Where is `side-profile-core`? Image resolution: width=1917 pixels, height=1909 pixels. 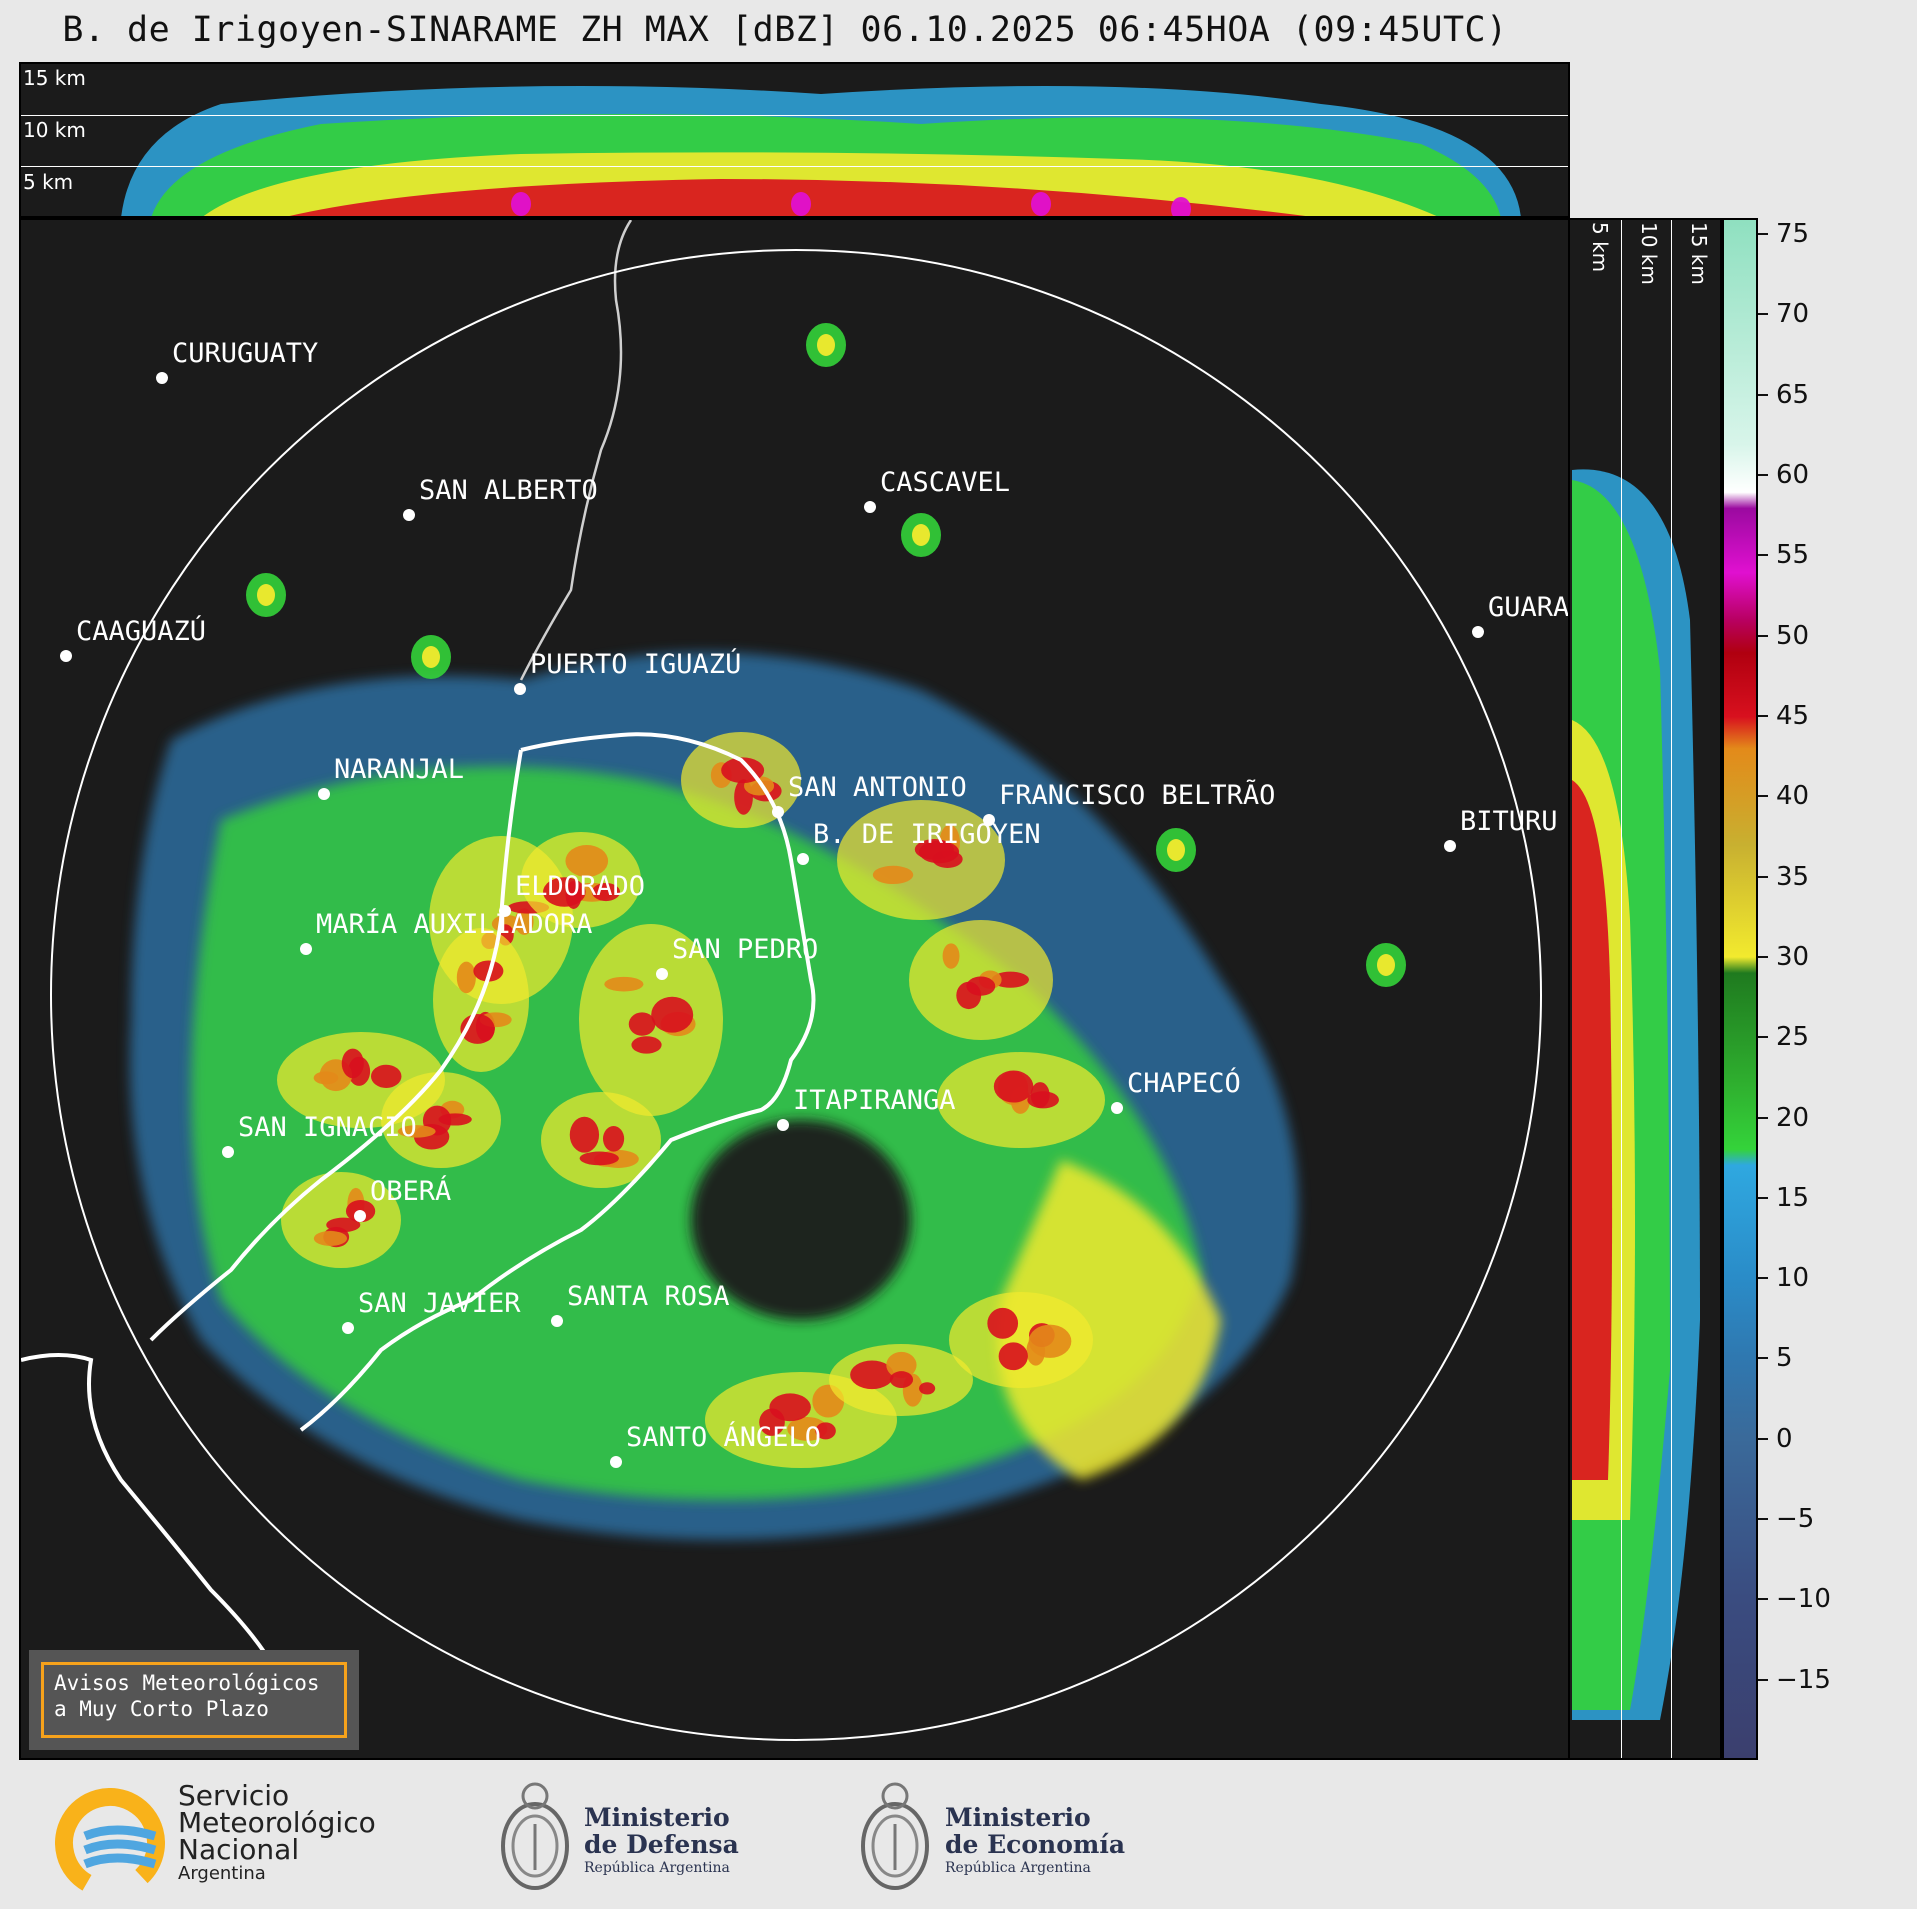 side-profile-core is located at coordinates (1592, 1130).